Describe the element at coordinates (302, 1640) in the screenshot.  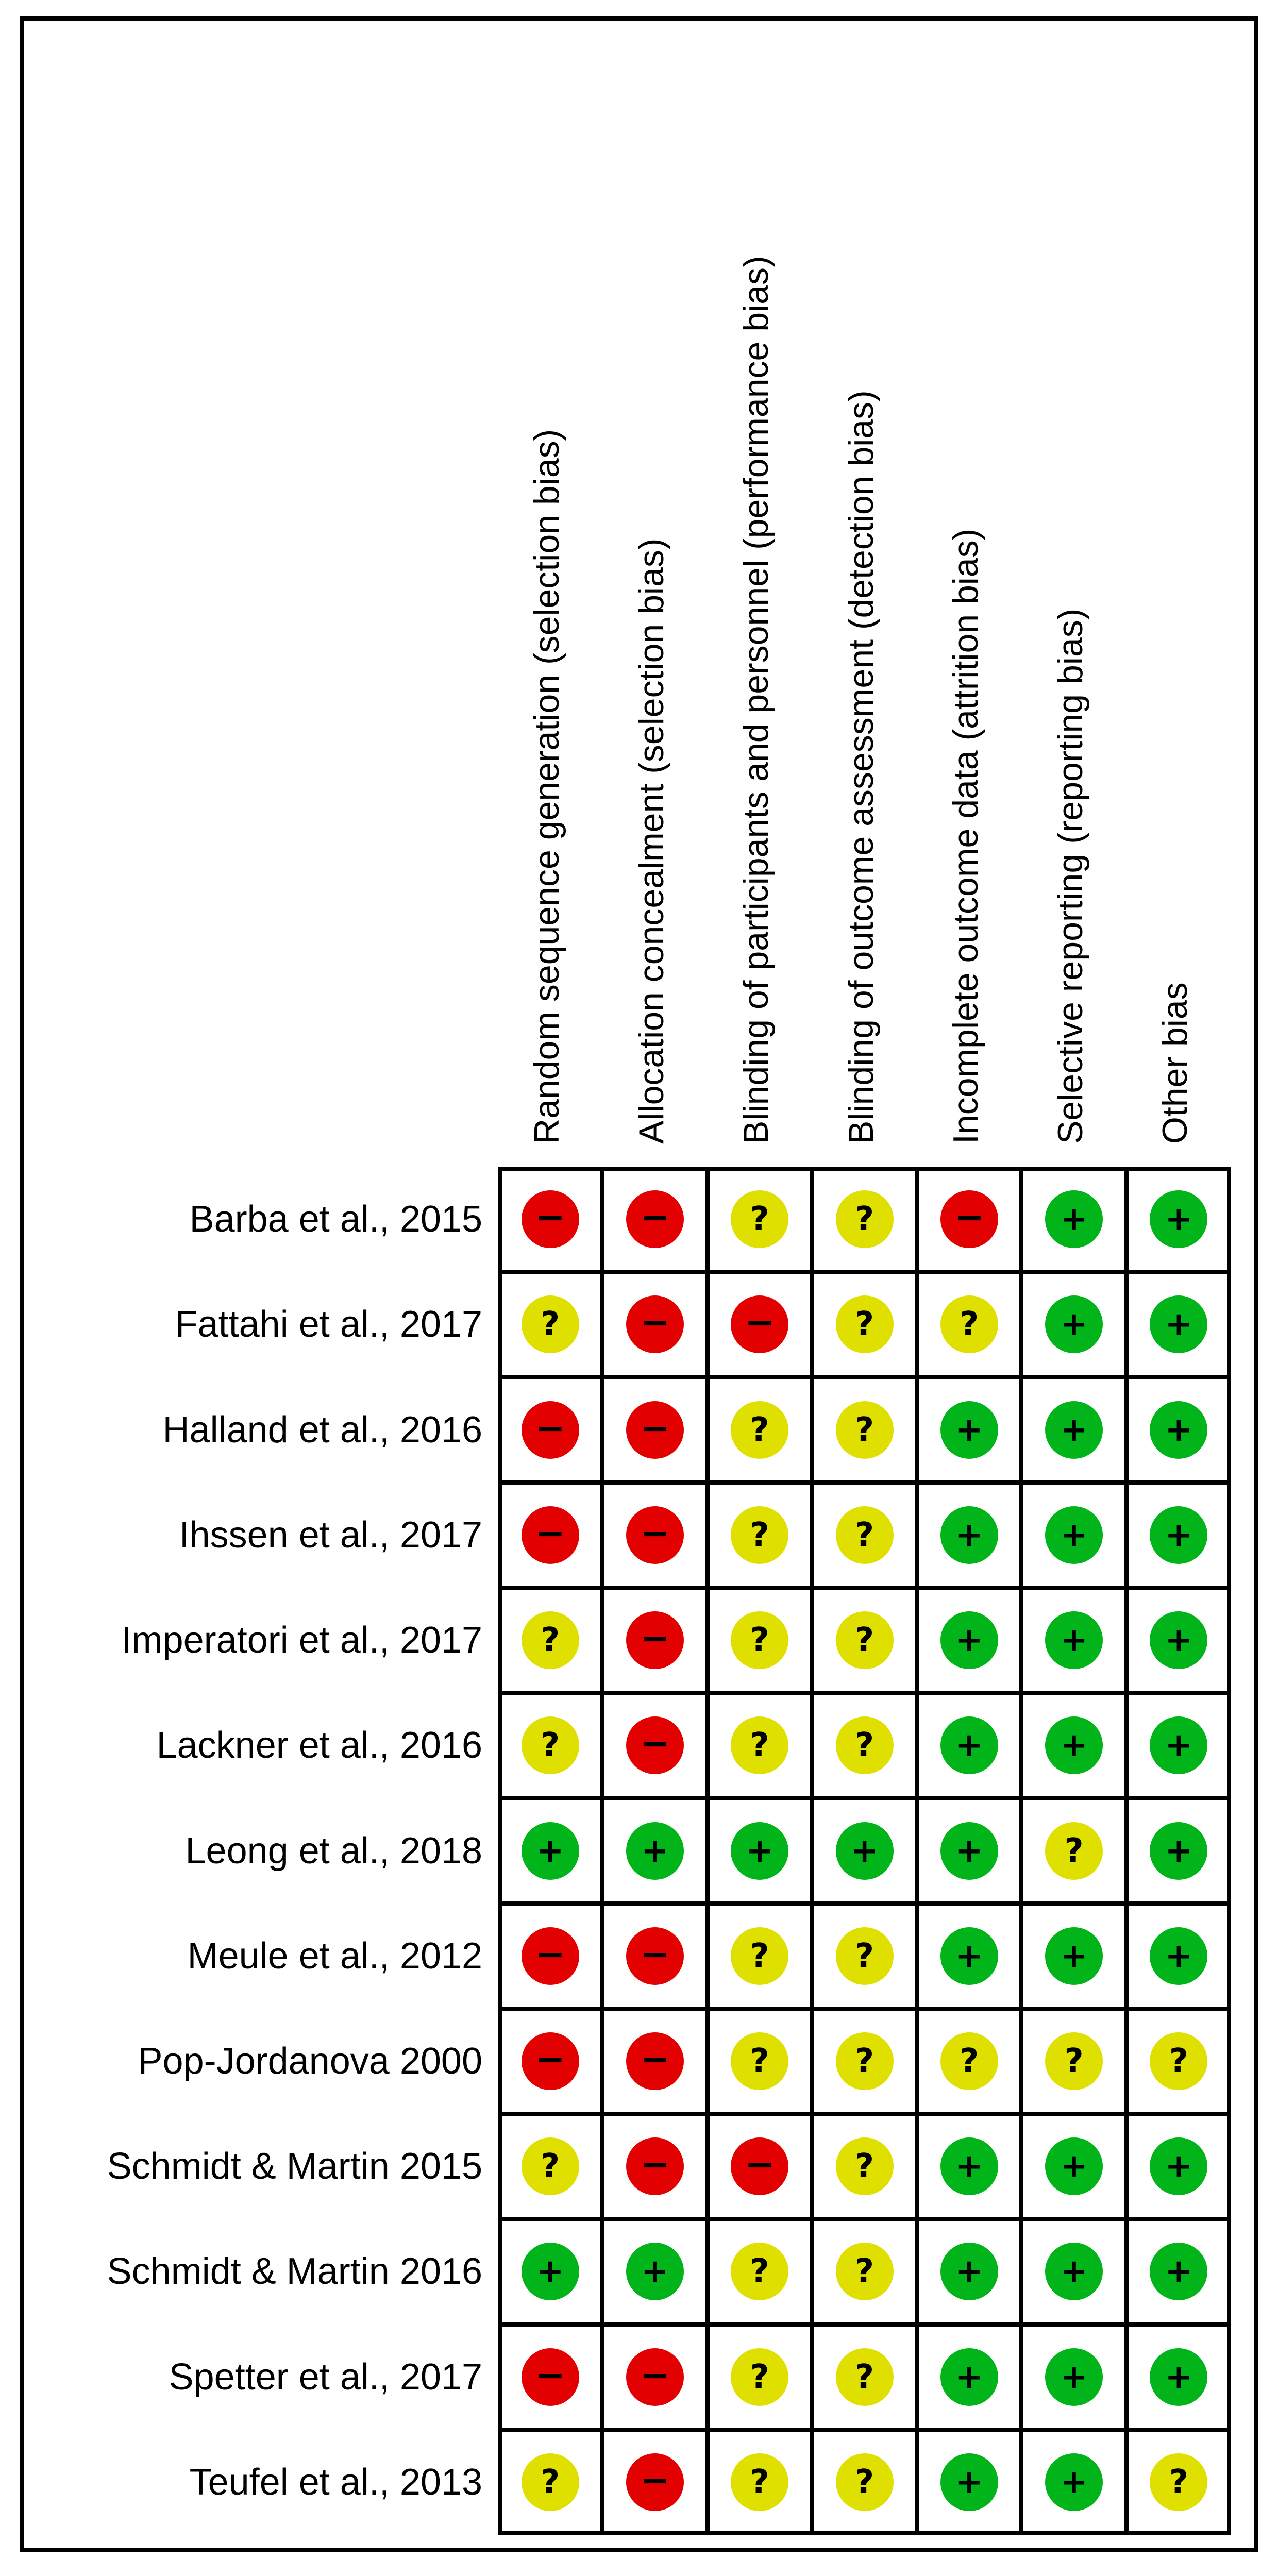
I see `study-label: Imperatori et al., 2017` at that location.